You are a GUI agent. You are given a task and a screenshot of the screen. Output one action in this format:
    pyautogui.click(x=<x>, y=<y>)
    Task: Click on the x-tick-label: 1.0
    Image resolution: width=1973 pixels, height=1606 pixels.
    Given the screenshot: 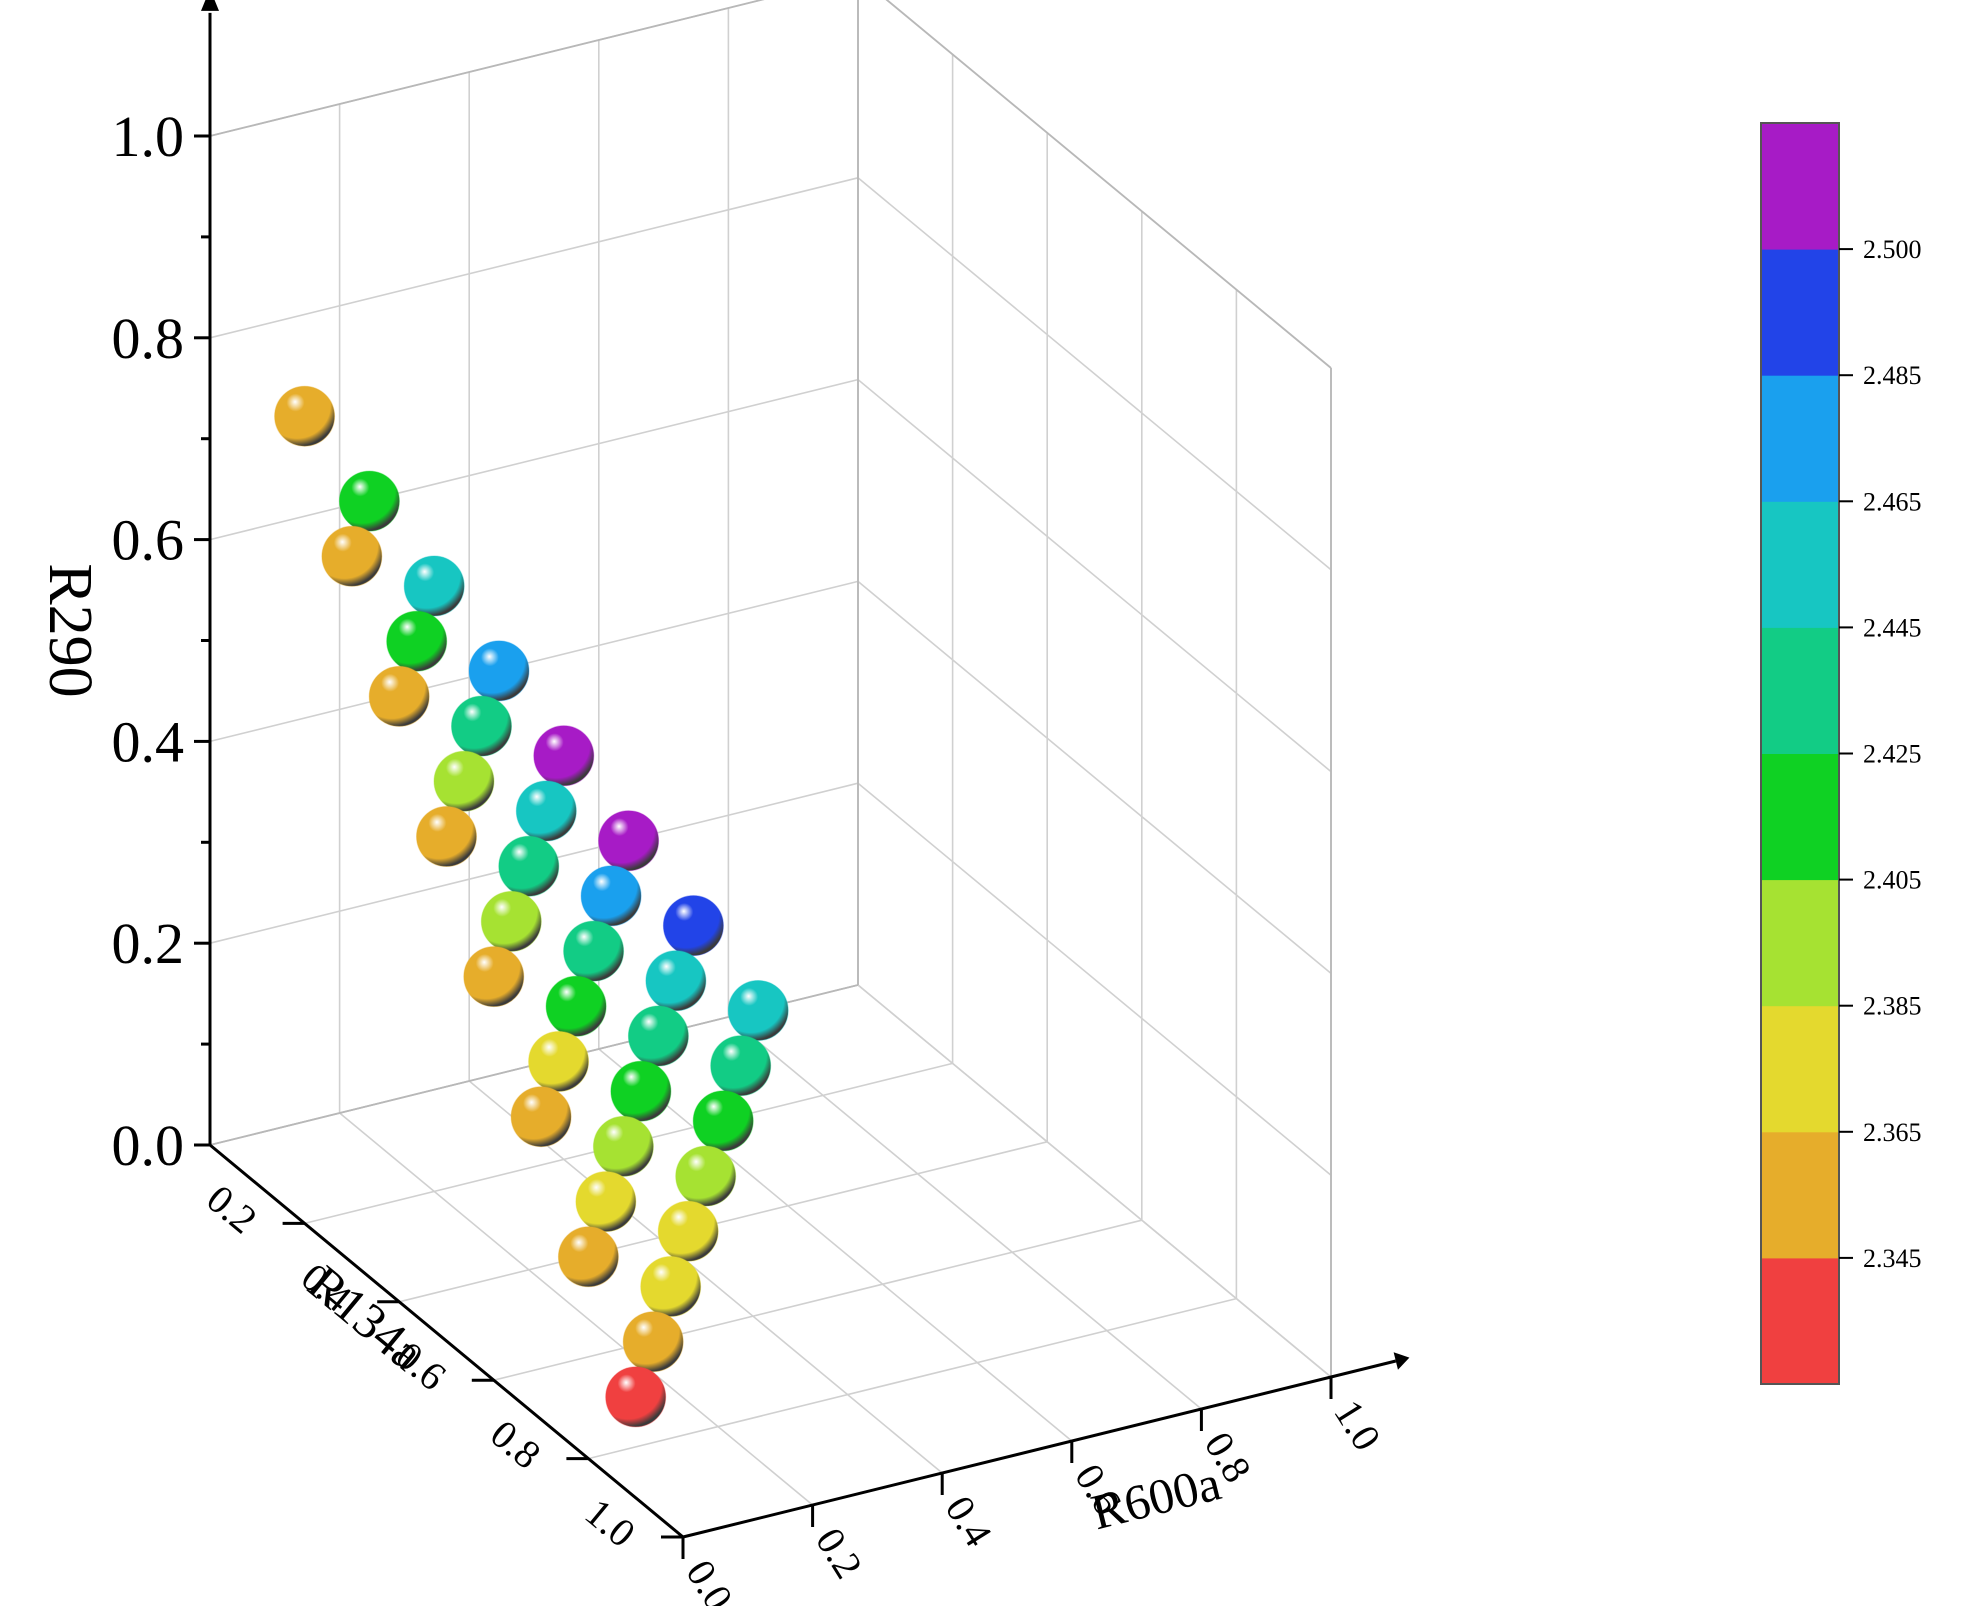 What is the action you would take?
    pyautogui.click(x=1357, y=1425)
    